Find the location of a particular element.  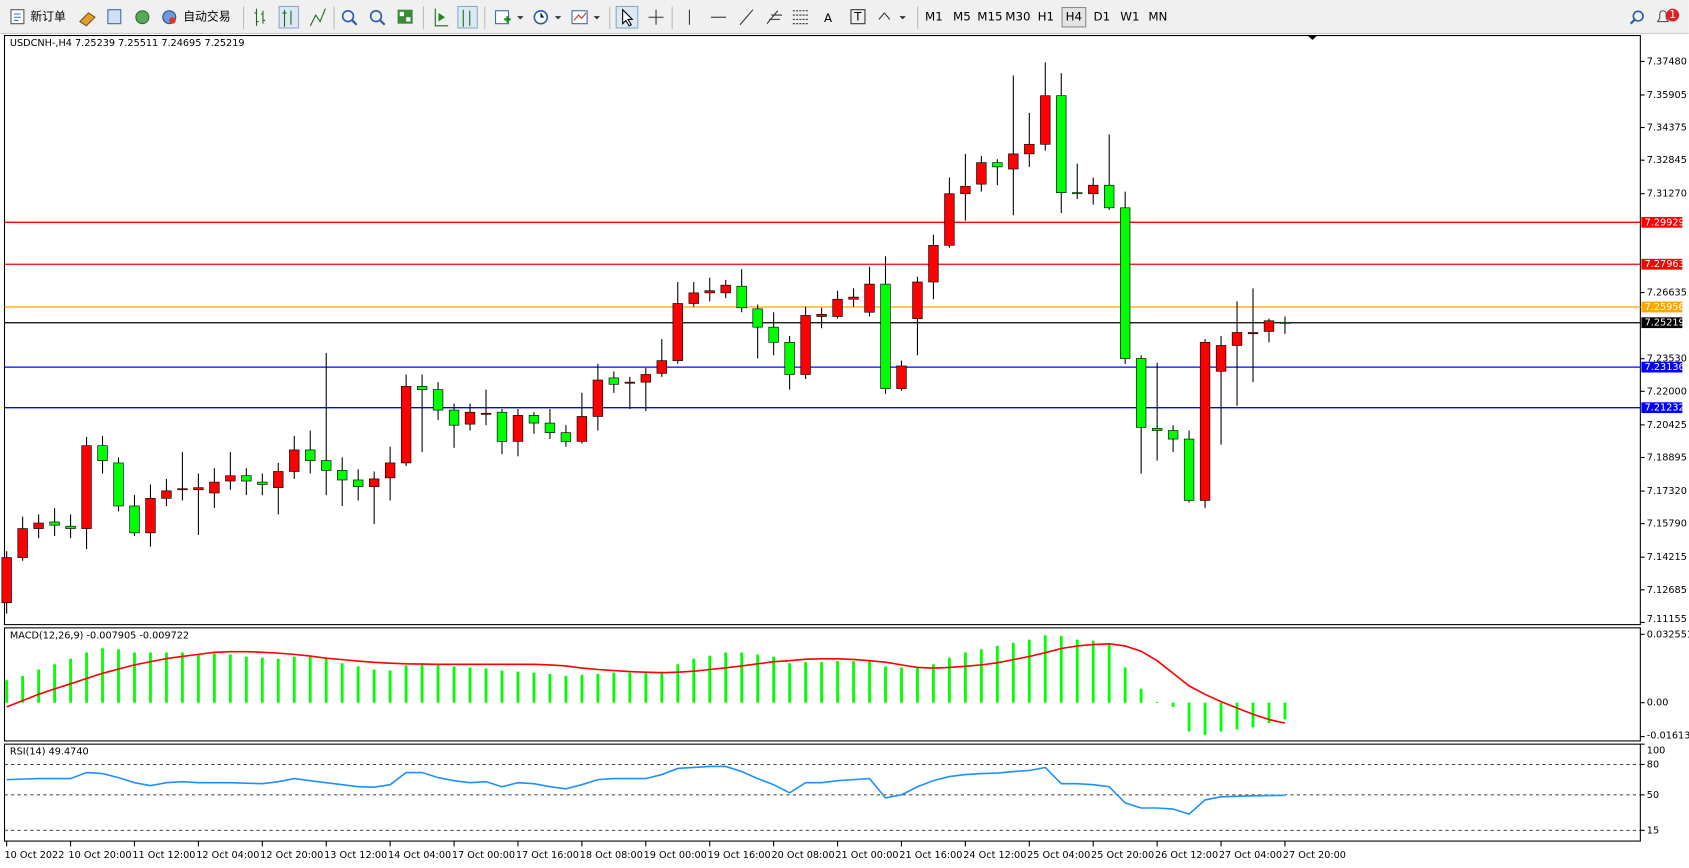

y-tick-label: 7.11155 is located at coordinates (1667, 619).